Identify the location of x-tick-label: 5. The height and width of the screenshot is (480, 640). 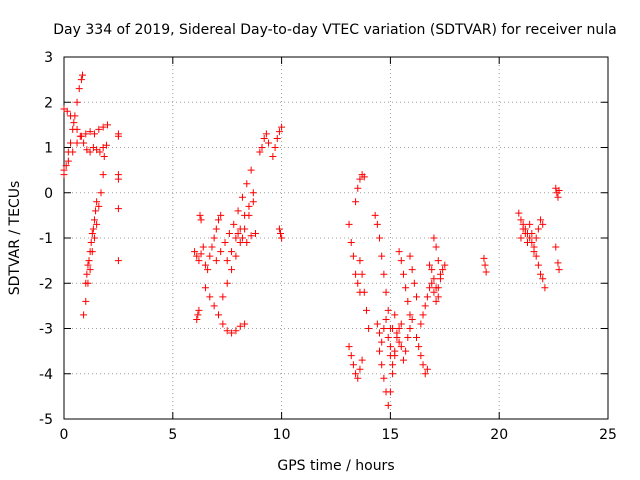
(172, 435).